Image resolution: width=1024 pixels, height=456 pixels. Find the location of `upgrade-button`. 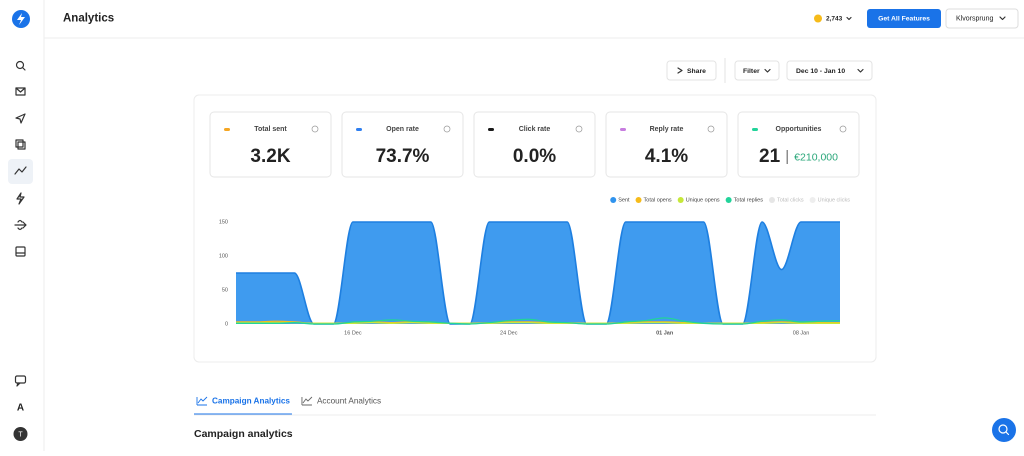

upgrade-button is located at coordinates (904, 18).